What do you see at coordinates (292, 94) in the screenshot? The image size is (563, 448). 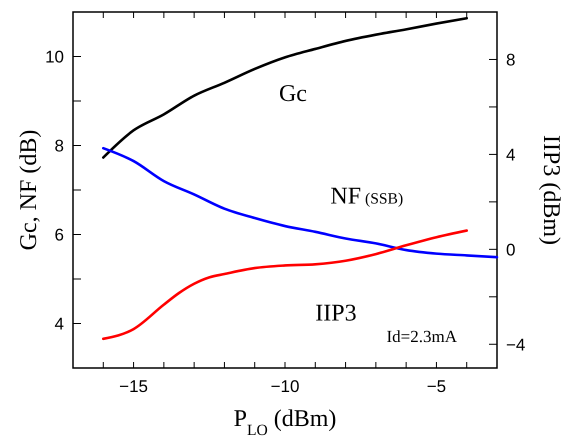 I see `series-label: Gc` at bounding box center [292, 94].